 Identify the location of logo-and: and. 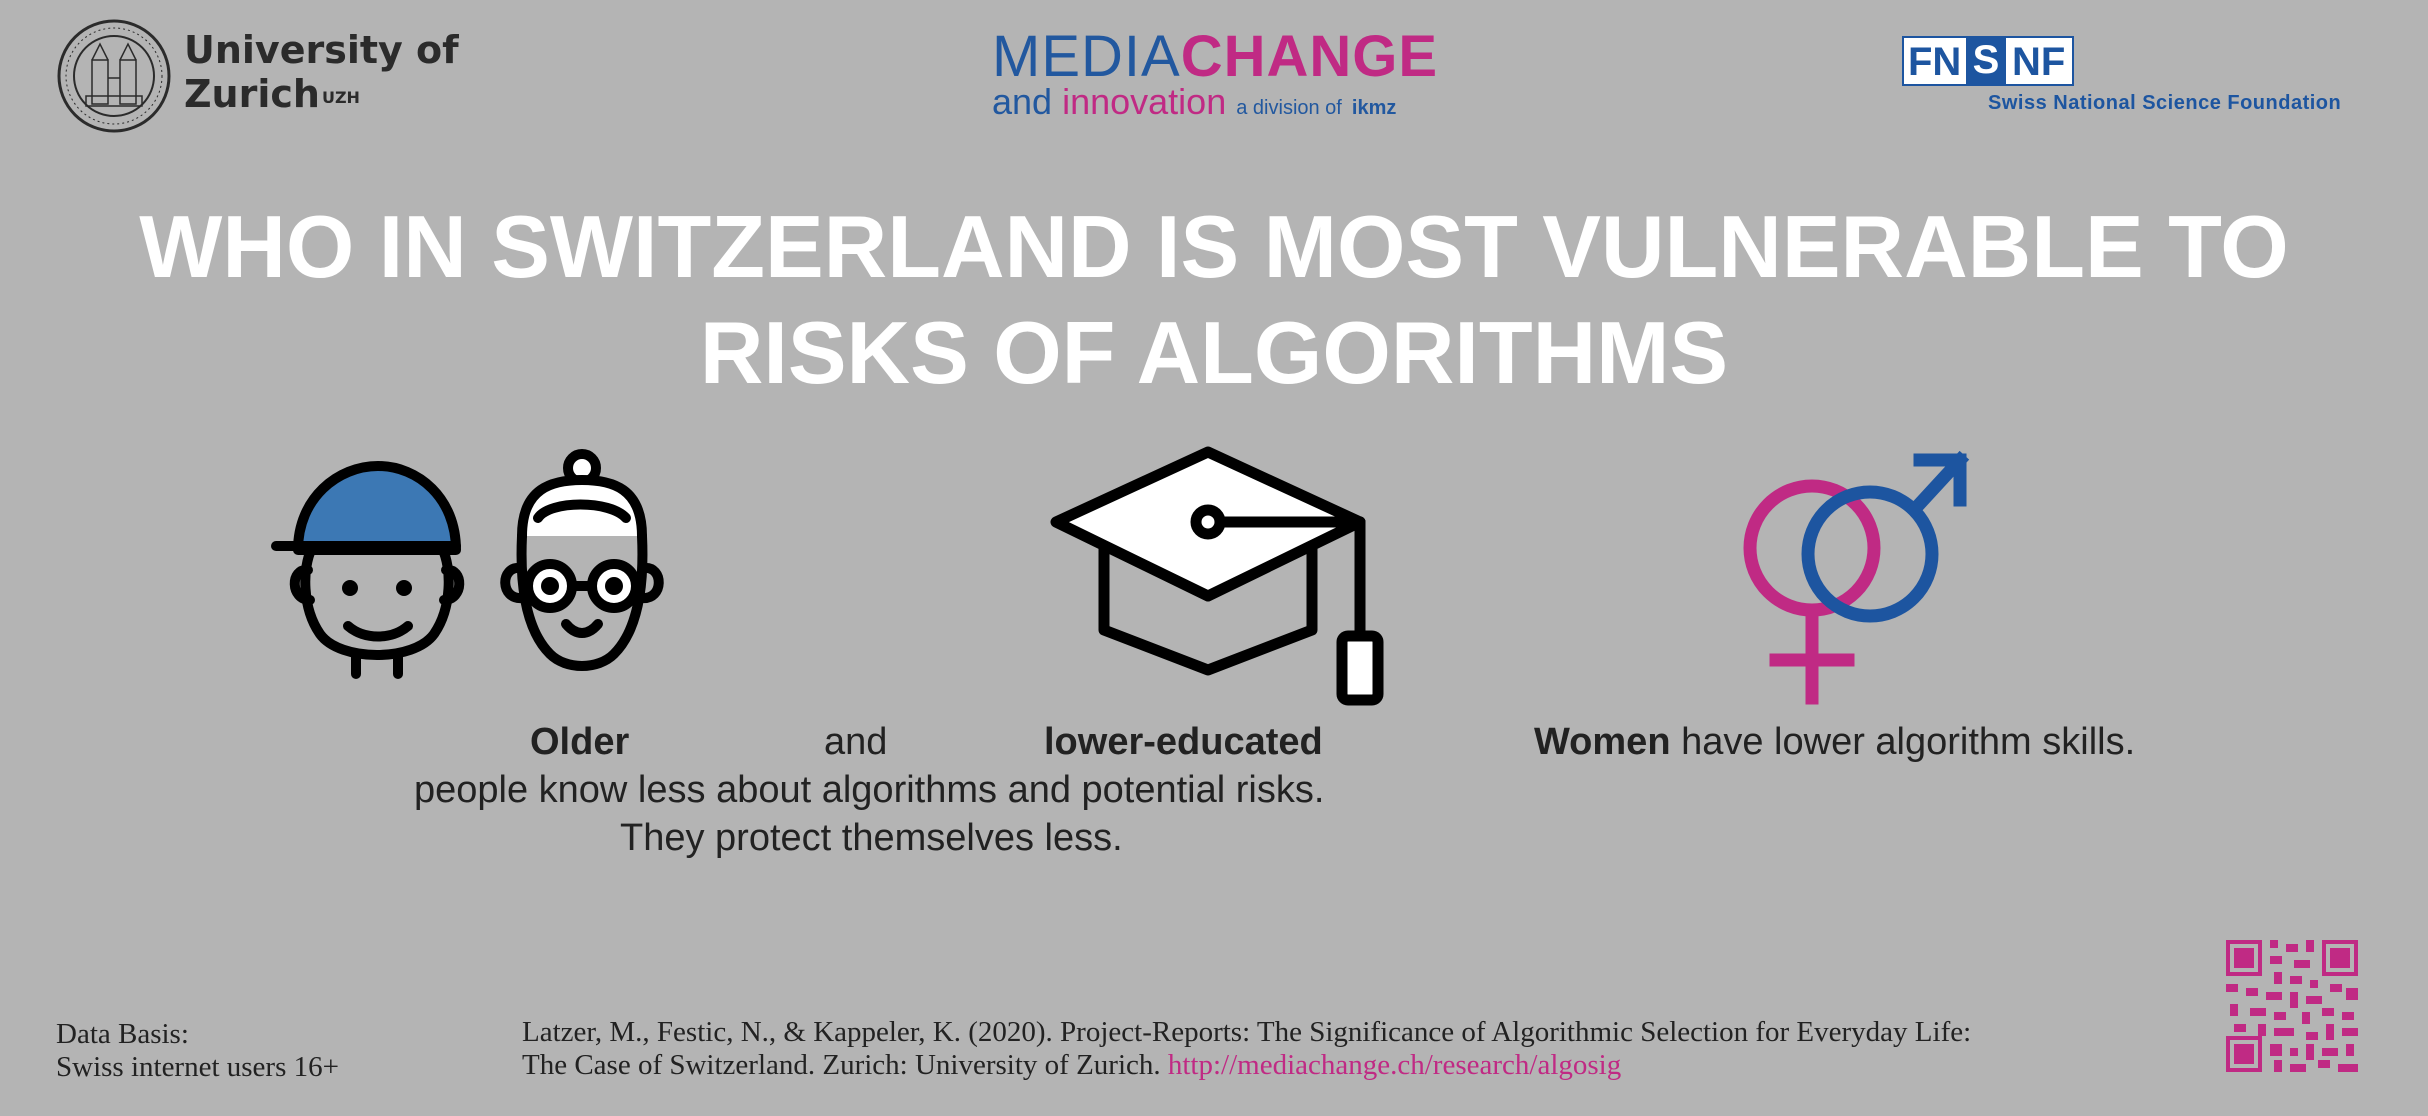
(1022, 101).